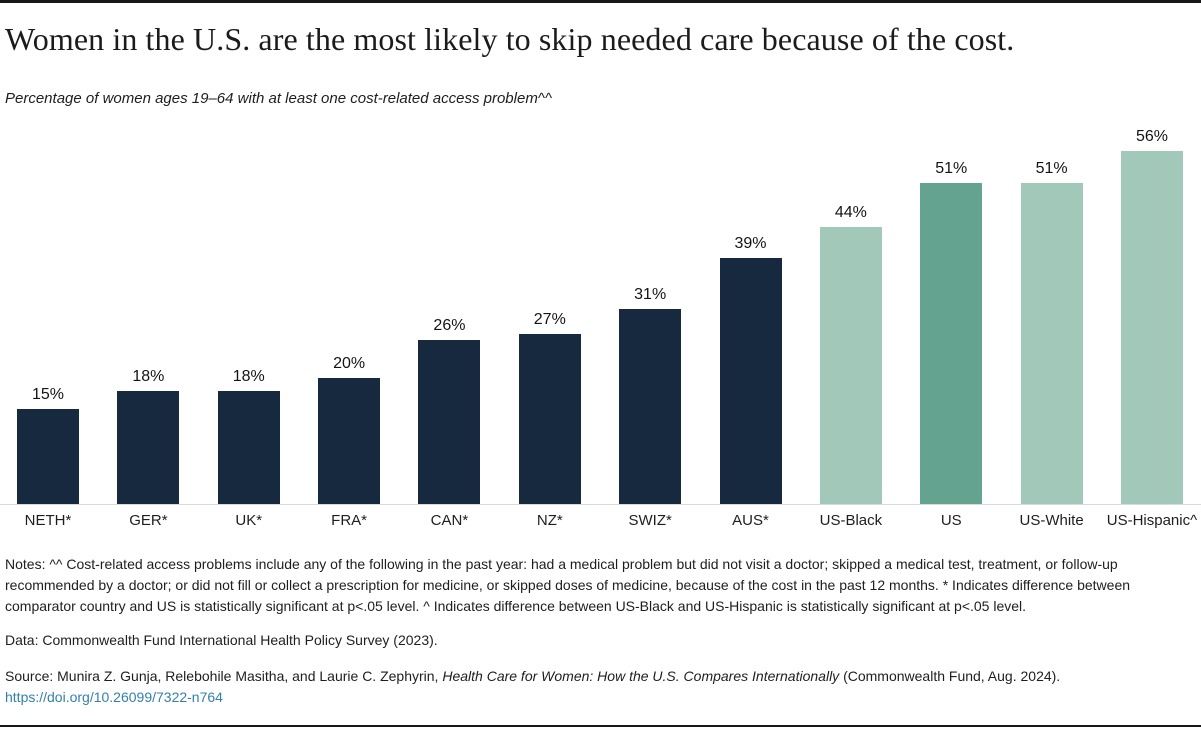 This screenshot has height=731, width=1201. I want to click on bar-us-white, so click(1051, 343).